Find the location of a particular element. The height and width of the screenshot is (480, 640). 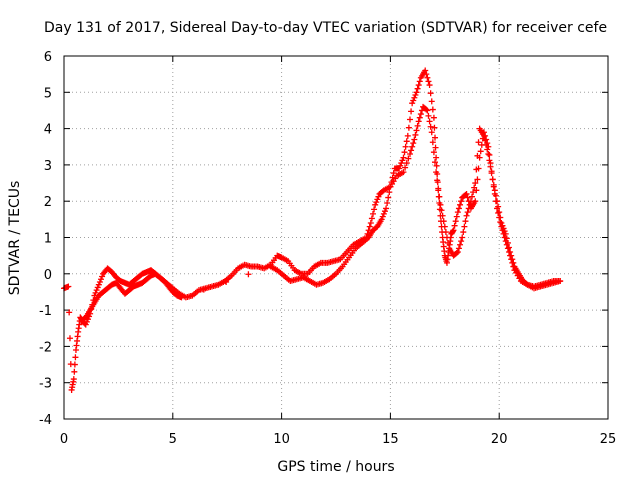

x-tick-label: 25 is located at coordinates (608, 439).